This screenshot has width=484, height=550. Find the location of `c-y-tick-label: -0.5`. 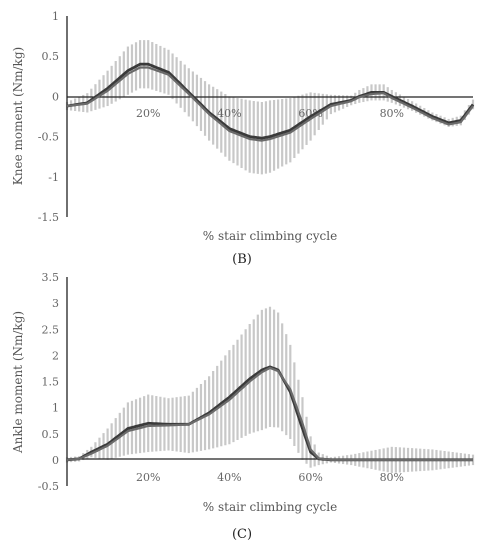

c-y-tick-label: -0.5 is located at coordinates (48, 486).